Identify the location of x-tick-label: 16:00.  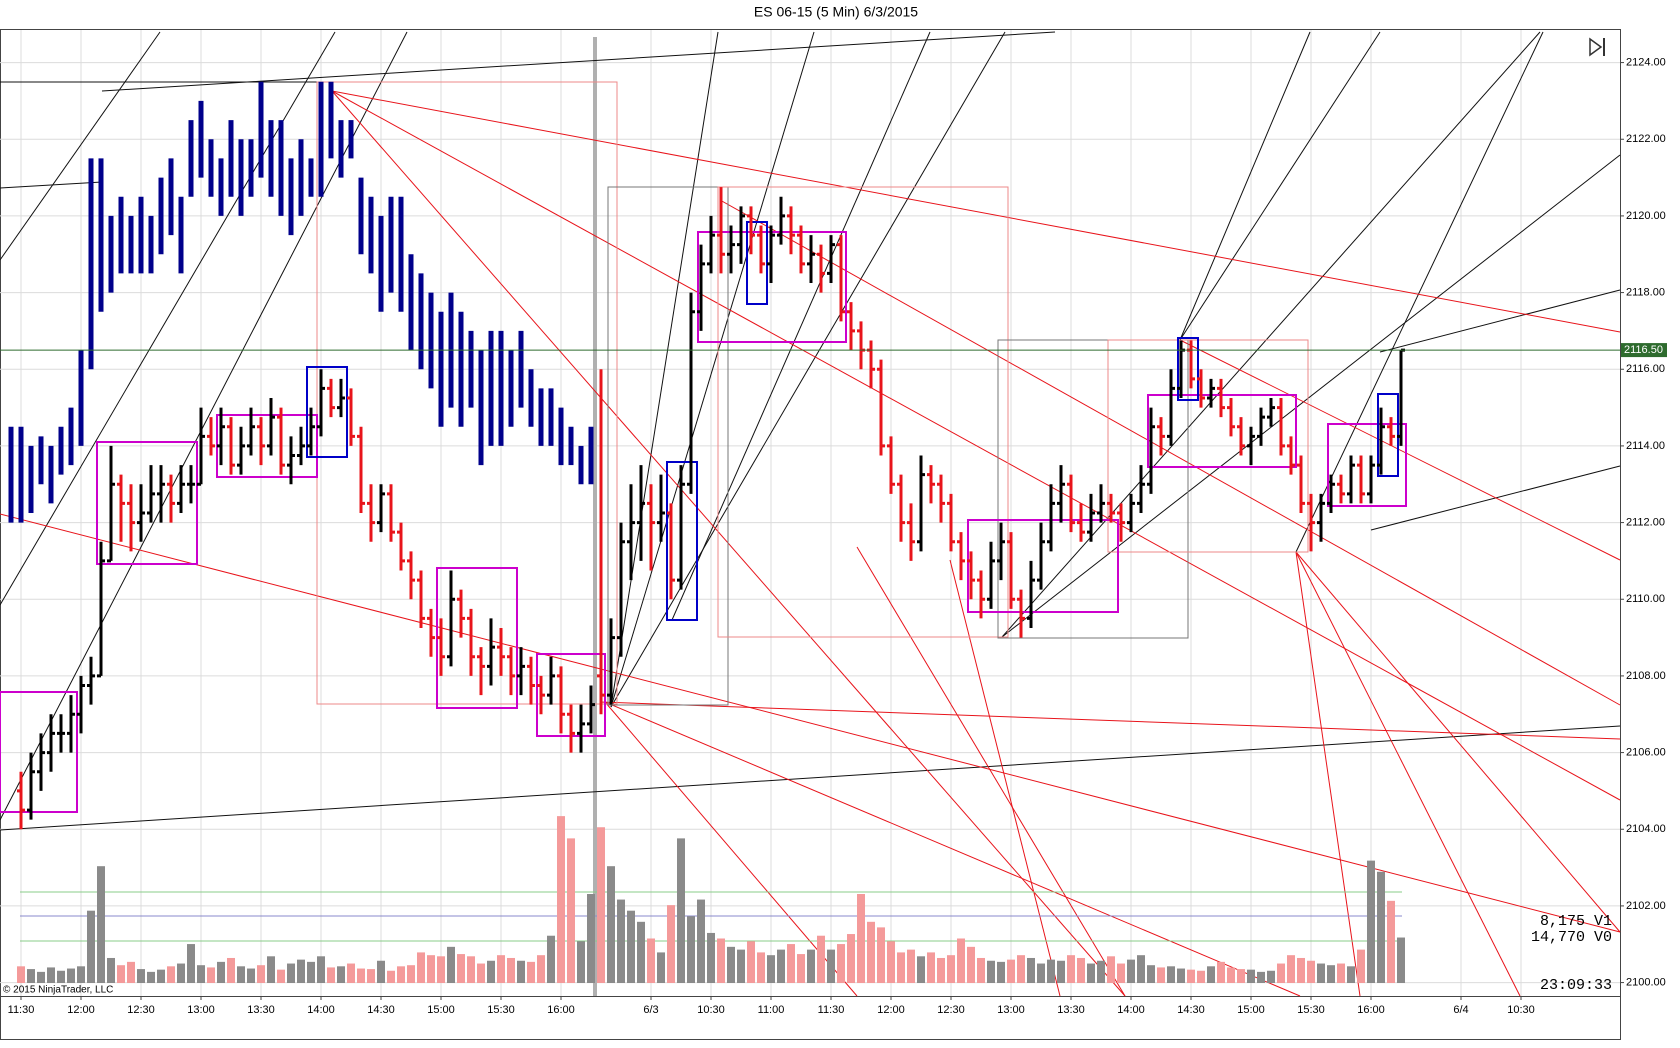
(1371, 1010).